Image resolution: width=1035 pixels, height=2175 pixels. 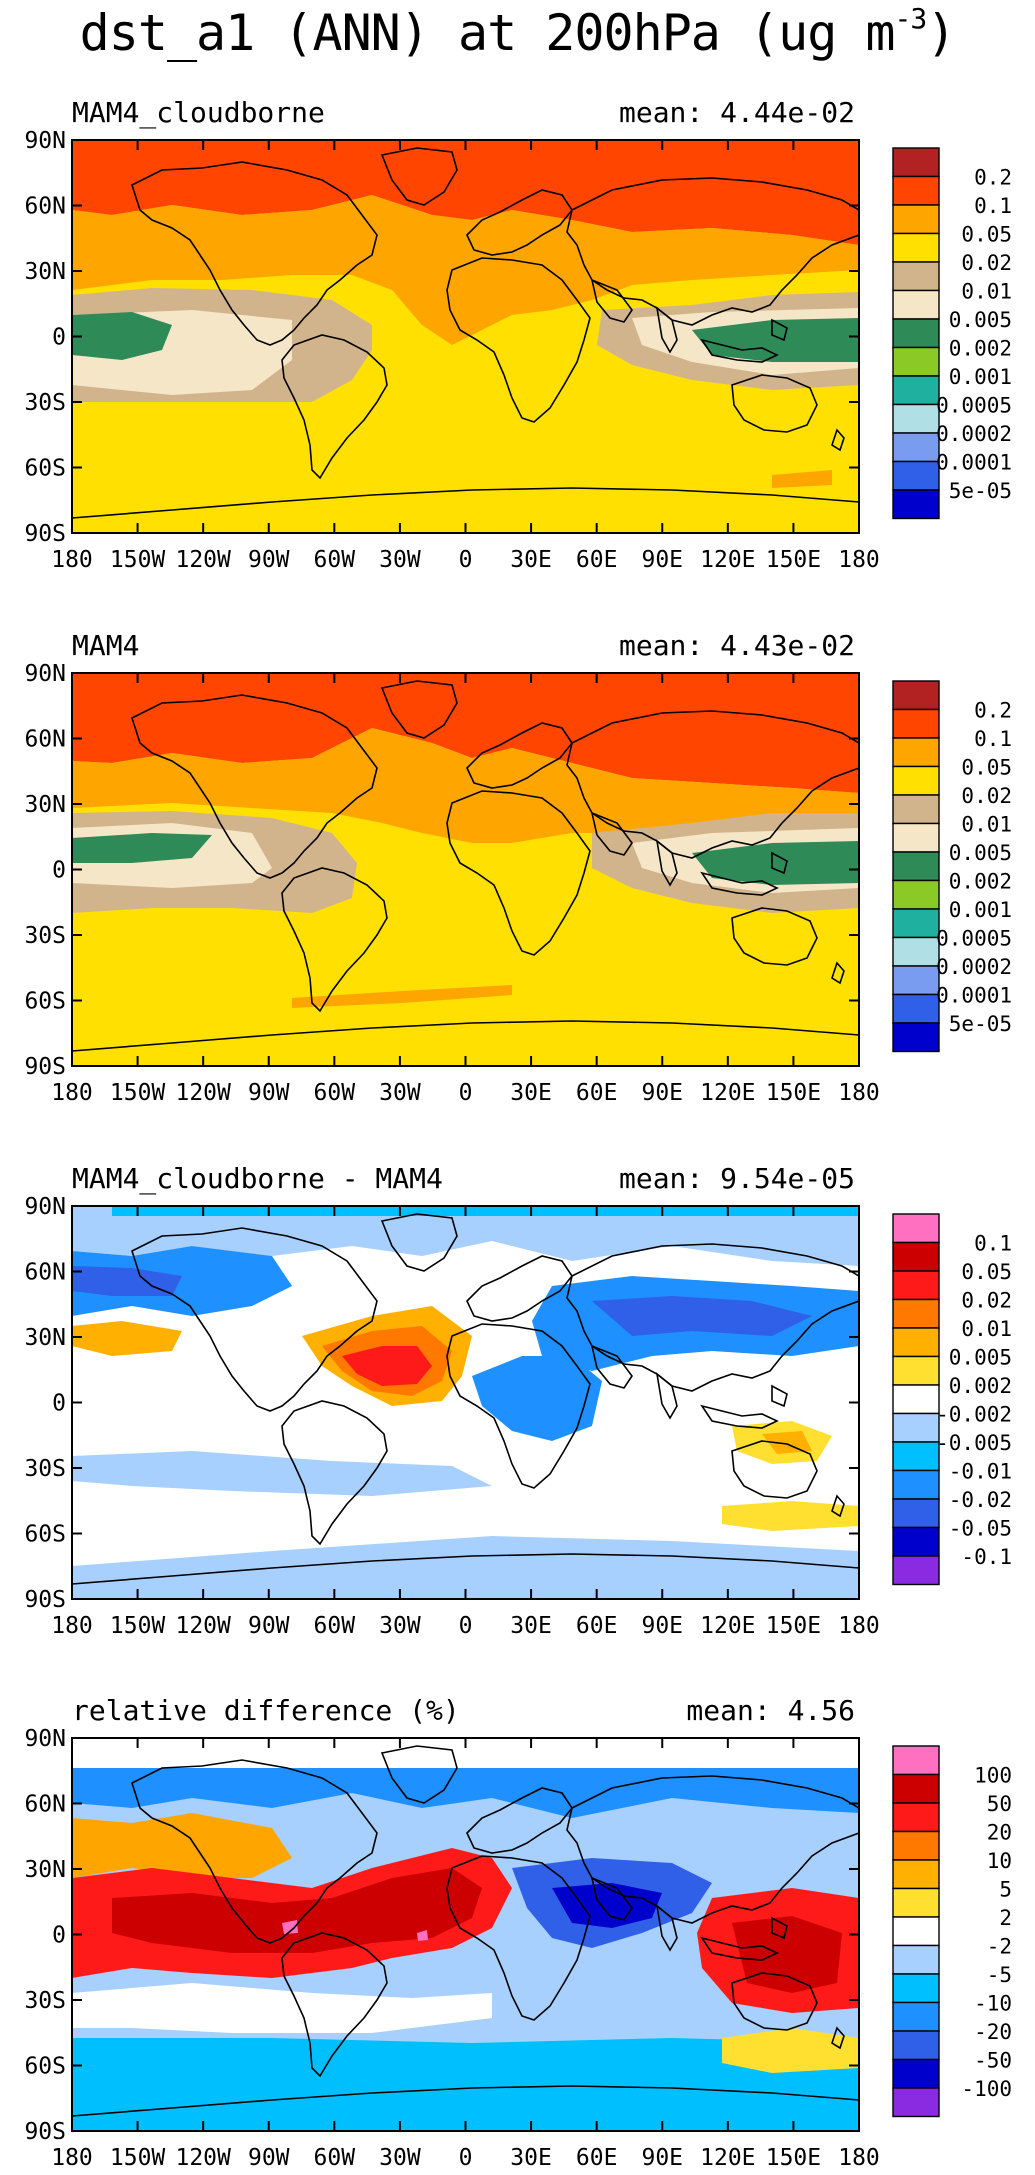 I want to click on colorbar-label: 0.001, so click(x=980, y=377).